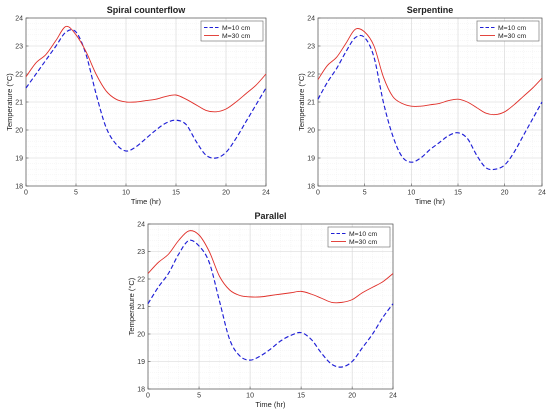 This screenshot has height=411, width=550. I want to click on chart-title: Parallel, so click(270, 216).